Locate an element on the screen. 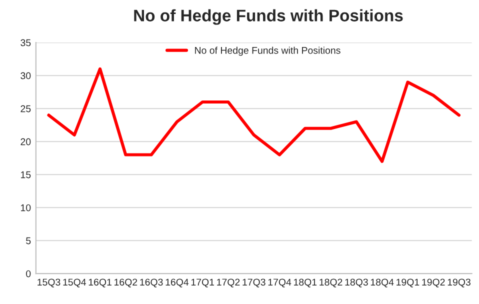 The image size is (479, 304). x-tick-label: 17Q2 is located at coordinates (228, 283).